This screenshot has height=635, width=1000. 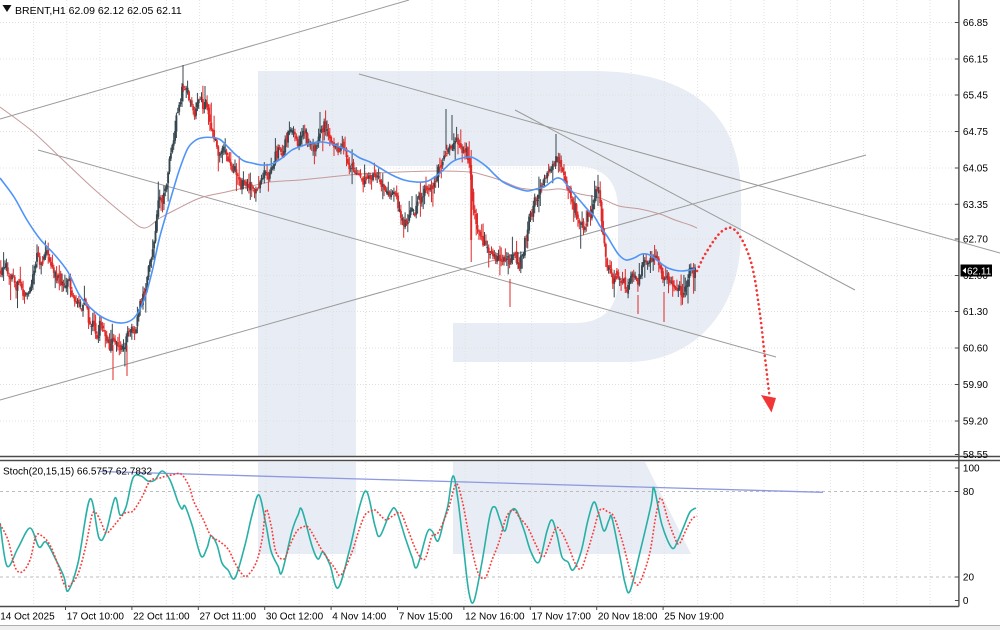 I want to click on svg-text: 64.05, so click(x=975, y=169).